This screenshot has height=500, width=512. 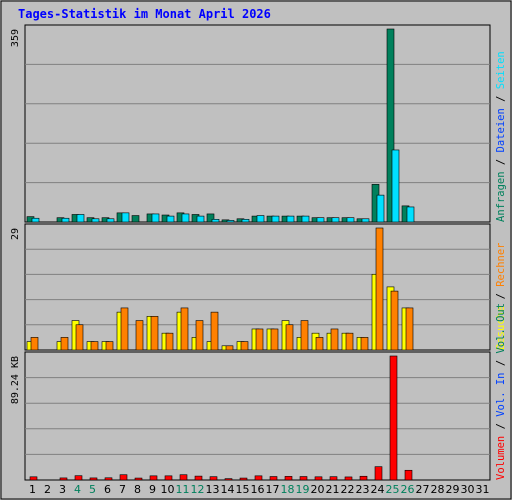 What do you see at coordinates (333, 489) in the screenshot?
I see `x-tick-label: 21` at bounding box center [333, 489].